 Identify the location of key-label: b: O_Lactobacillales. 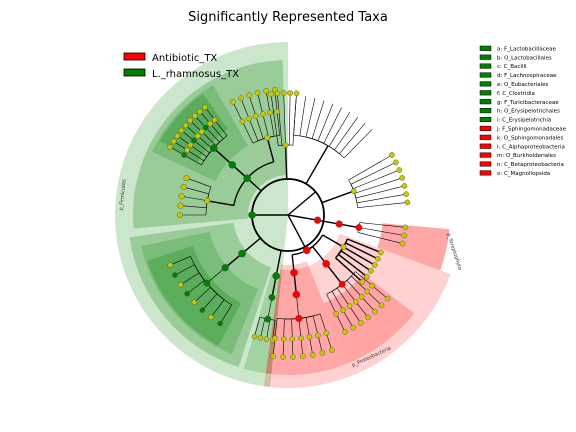
(524, 58).